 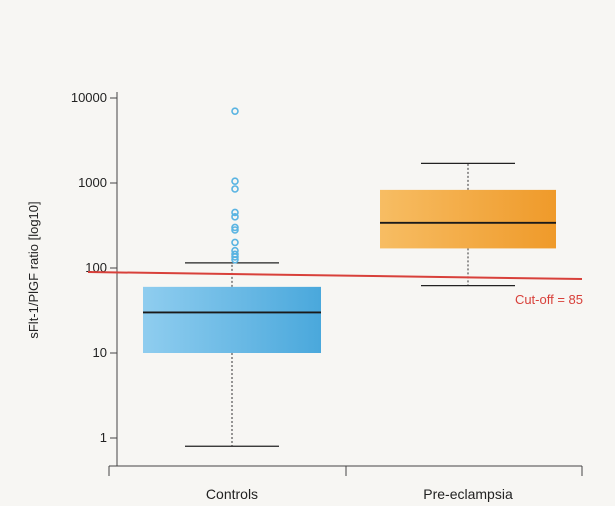 What do you see at coordinates (549, 299) in the screenshot?
I see `cutoff-label: Cut-off = 85` at bounding box center [549, 299].